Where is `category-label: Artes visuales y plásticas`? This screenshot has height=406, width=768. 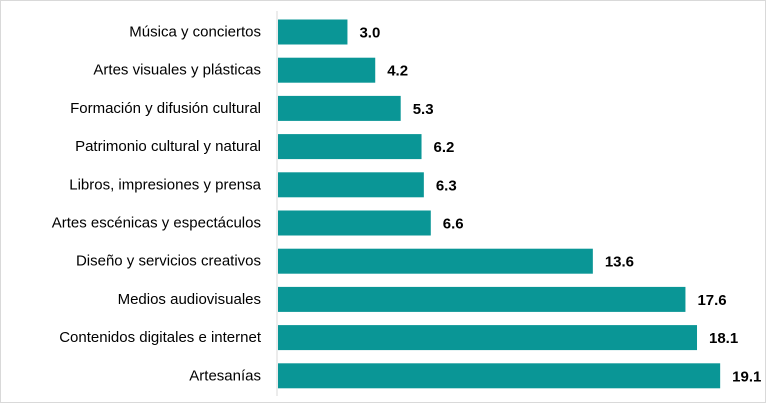
category-label: Artes visuales y plásticas is located at coordinates (177, 70).